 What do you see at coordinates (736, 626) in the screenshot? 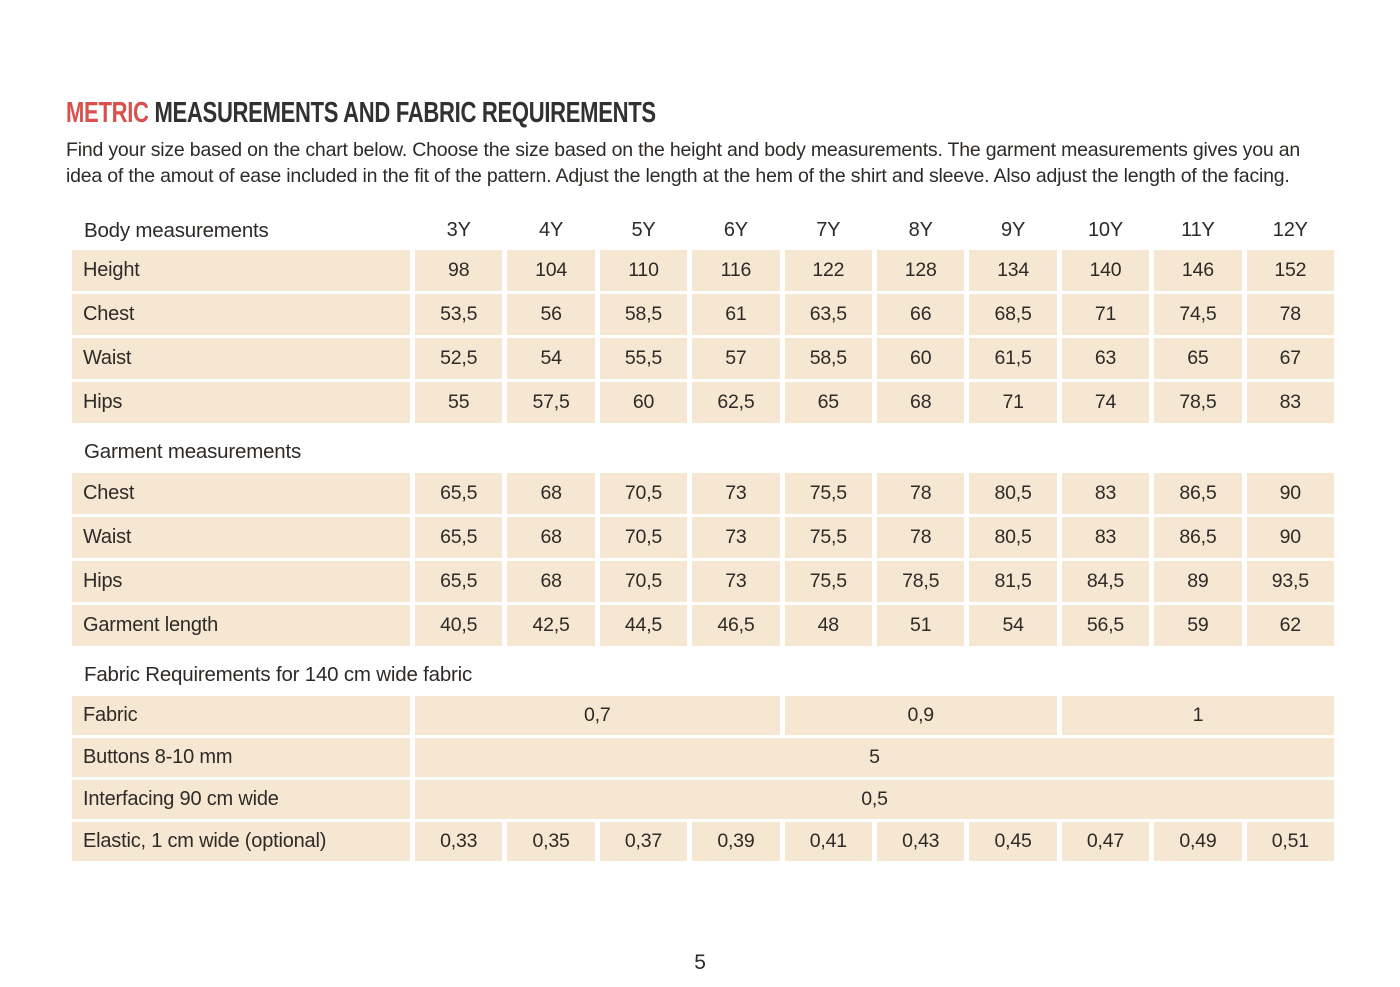
I see `measurement-cell: 46,5` at bounding box center [736, 626].